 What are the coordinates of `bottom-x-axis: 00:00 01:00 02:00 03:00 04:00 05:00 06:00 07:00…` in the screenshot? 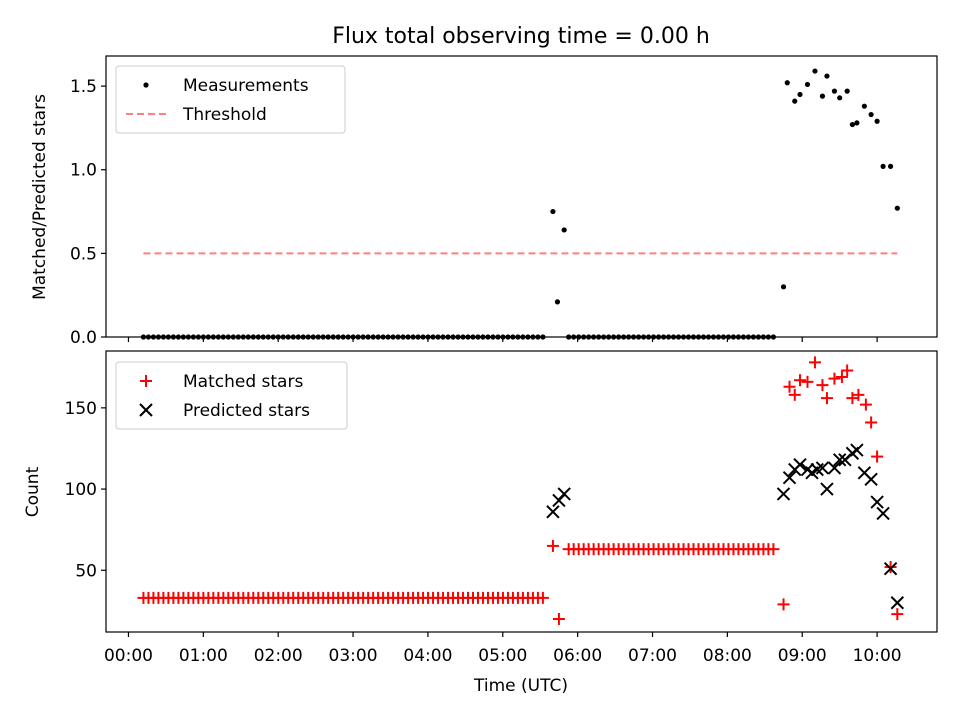 It's located at (503, 649).